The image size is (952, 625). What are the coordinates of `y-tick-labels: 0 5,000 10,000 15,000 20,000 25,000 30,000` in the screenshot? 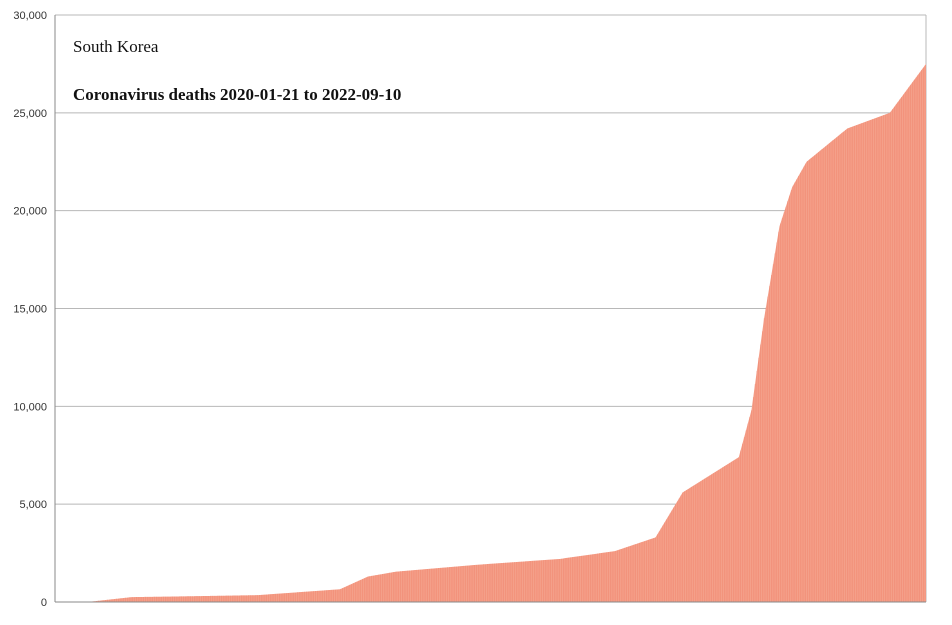 It's located at (30, 309).